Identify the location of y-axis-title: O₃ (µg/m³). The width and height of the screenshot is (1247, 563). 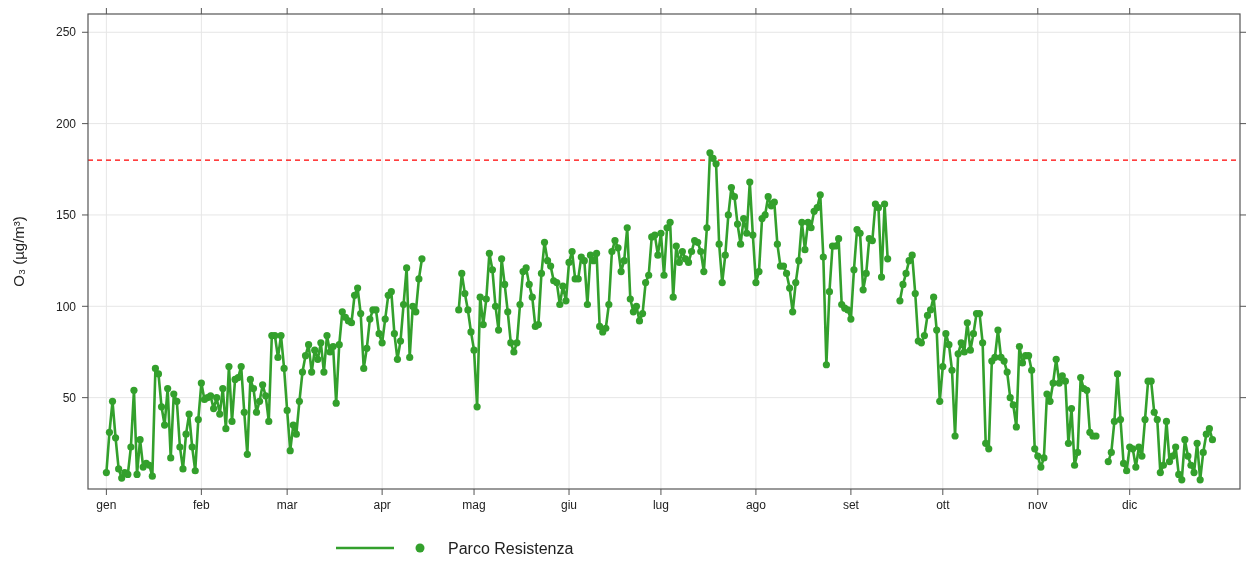
(18, 251).